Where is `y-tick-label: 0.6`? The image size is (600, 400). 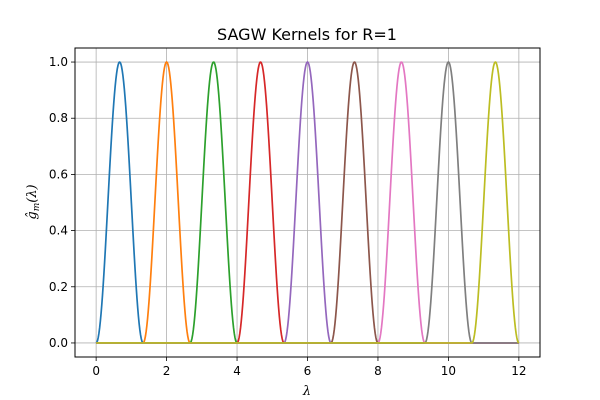 y-tick-label: 0.6 is located at coordinates (58, 174).